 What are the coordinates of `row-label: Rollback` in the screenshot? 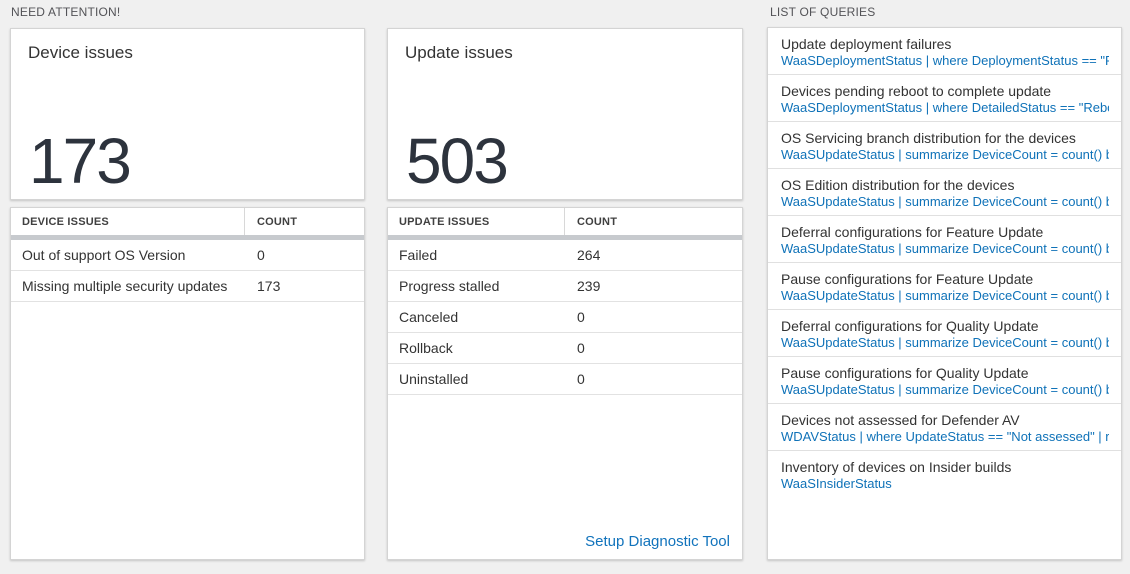 It's located at (426, 348).